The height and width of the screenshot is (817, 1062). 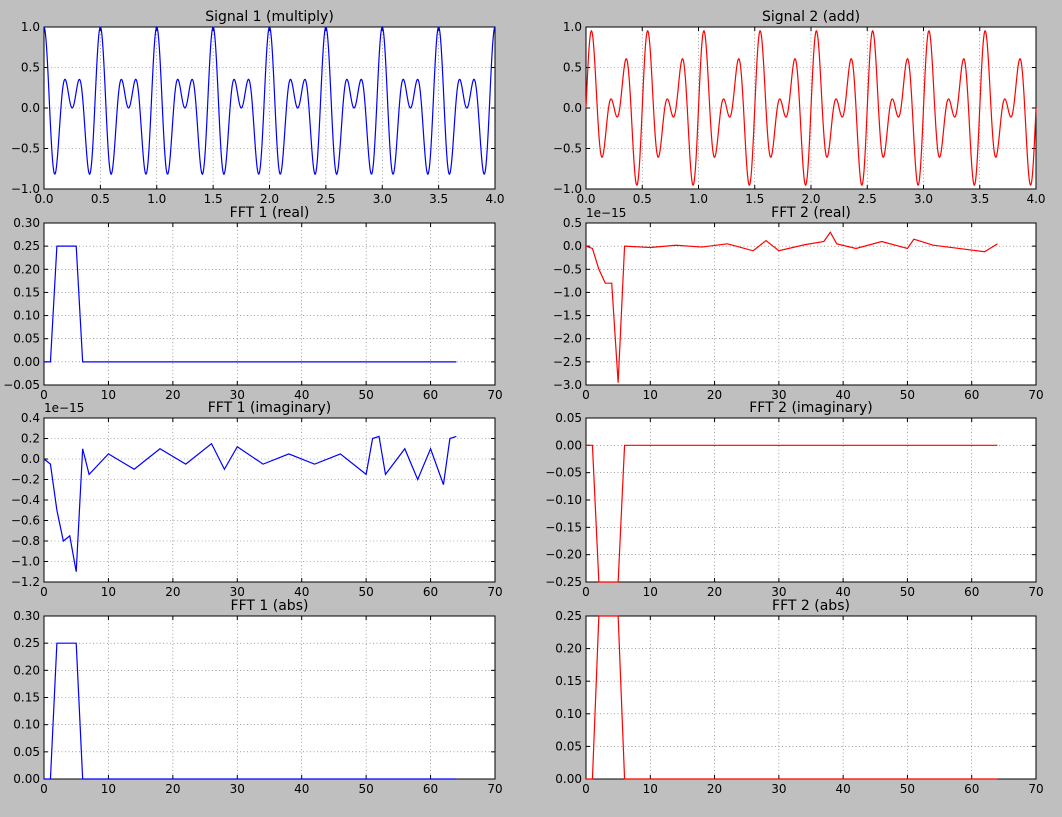 I want to click on y-tick-label: 0.2, so click(x=30, y=439).